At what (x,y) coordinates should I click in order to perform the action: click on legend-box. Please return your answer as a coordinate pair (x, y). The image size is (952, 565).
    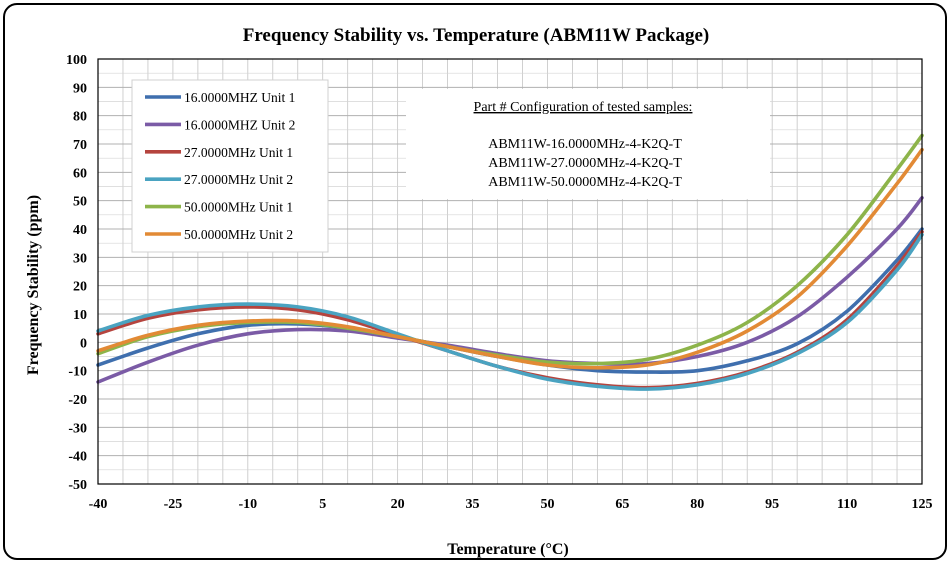
    Looking at the image, I should click on (230, 166).